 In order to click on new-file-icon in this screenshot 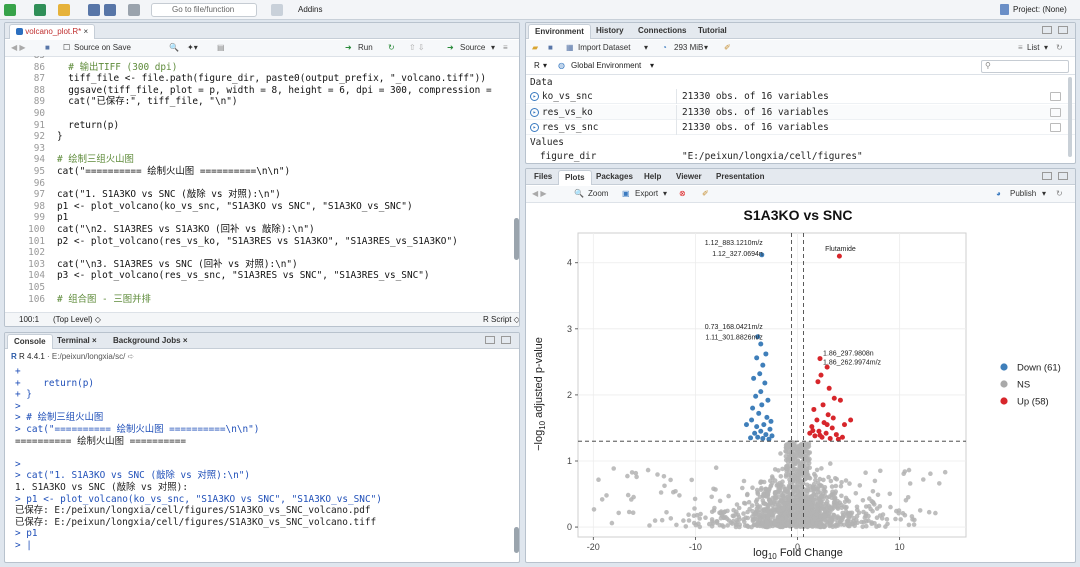, I will do `click(10, 10)`.